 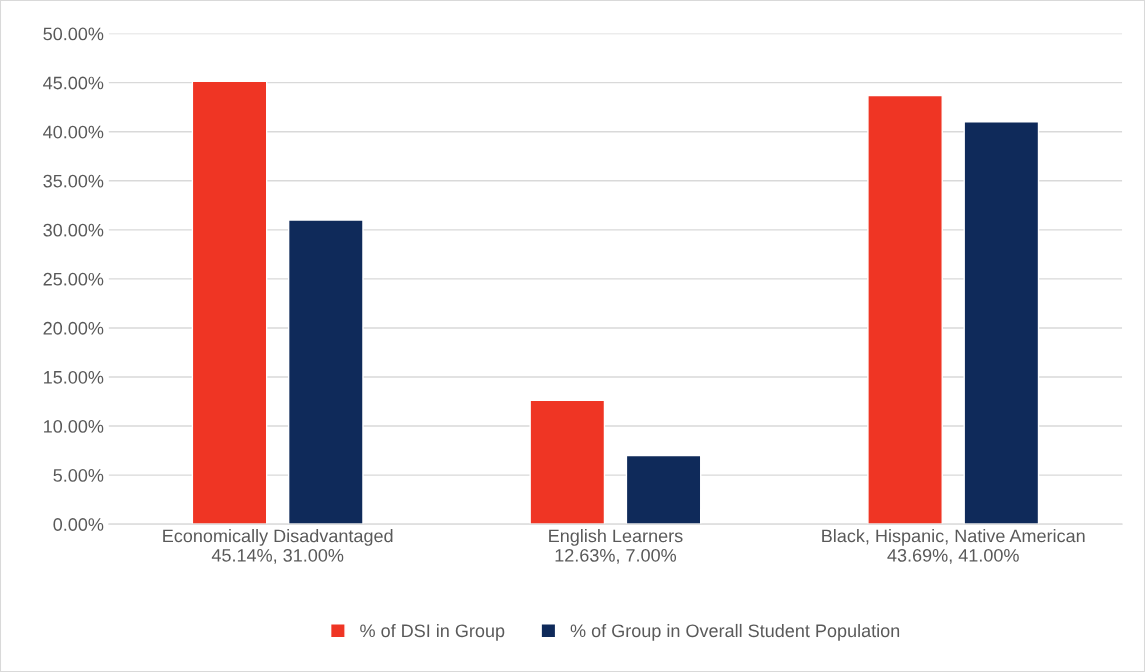 I want to click on y-tick-label: 30.00%, so click(x=73, y=230).